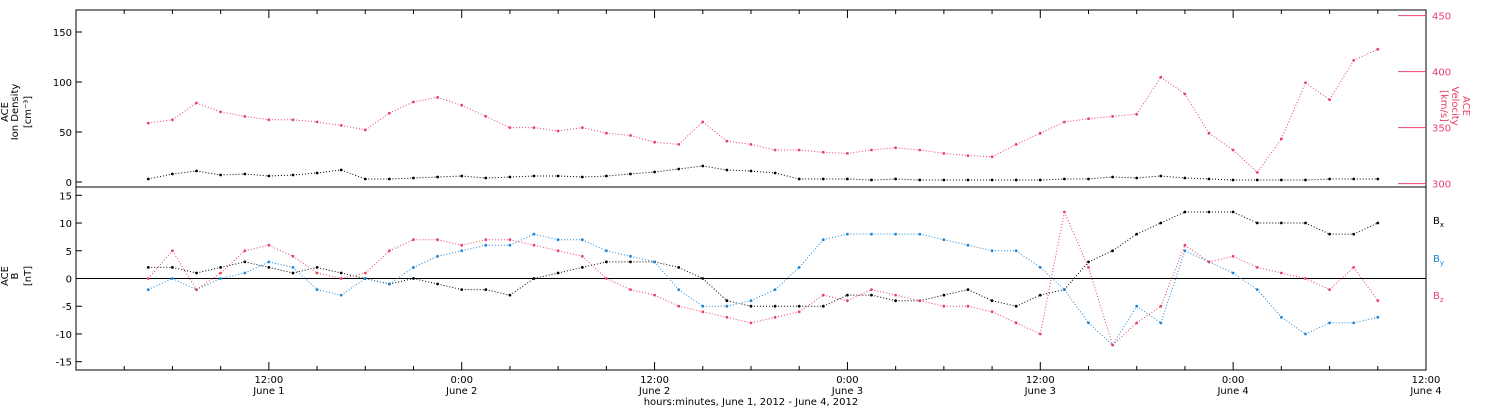 The height and width of the screenshot is (410, 1500). Describe the element at coordinates (582, 267) in the screenshot. I see `bx-data-point` at that location.